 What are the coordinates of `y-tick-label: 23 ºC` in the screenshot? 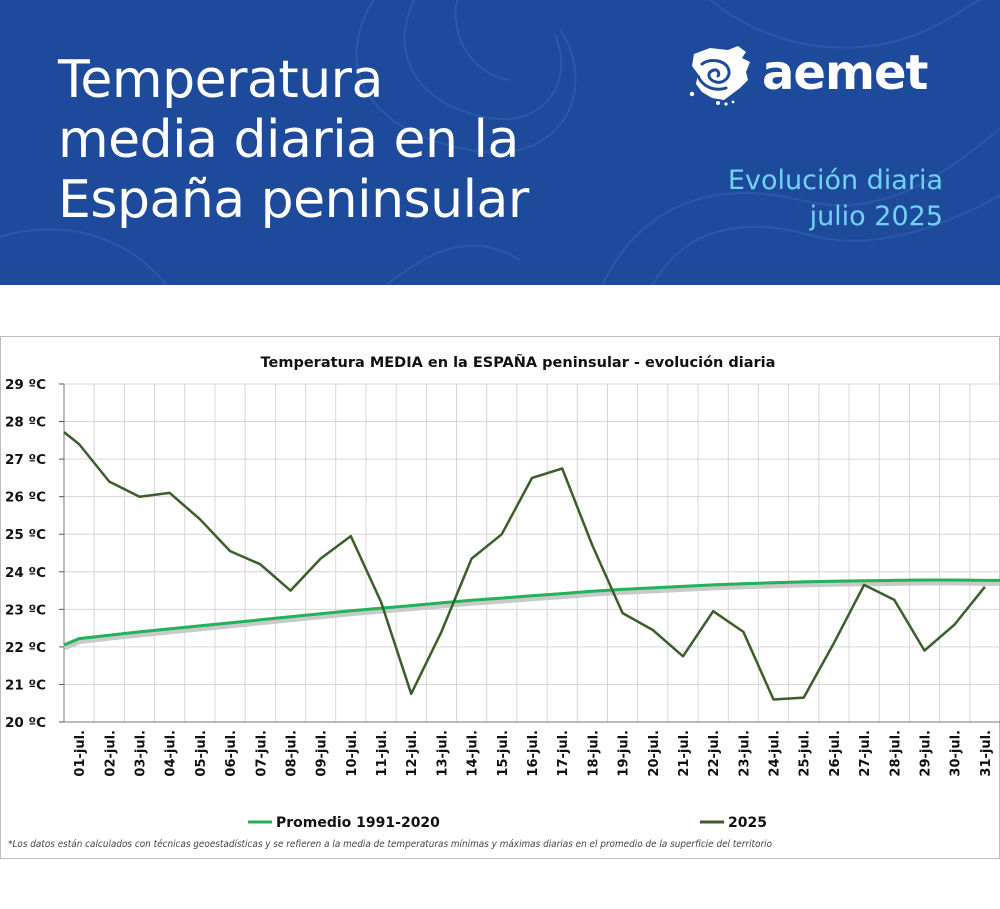 It's located at (25, 610).